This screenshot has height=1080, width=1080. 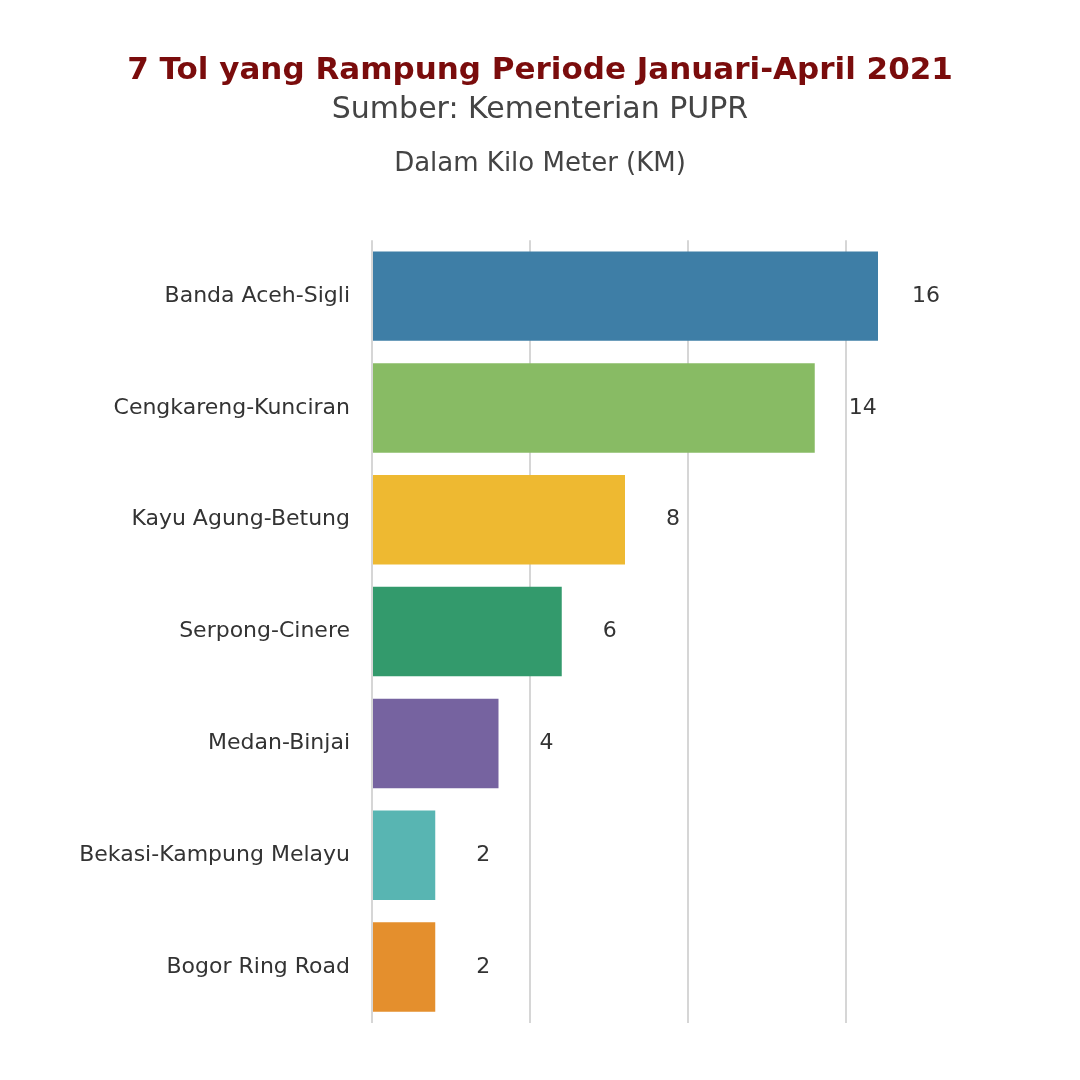 What do you see at coordinates (540, 162) in the screenshot?
I see `chart-subtitle: Dalam Kilo Meter (KM)` at bounding box center [540, 162].